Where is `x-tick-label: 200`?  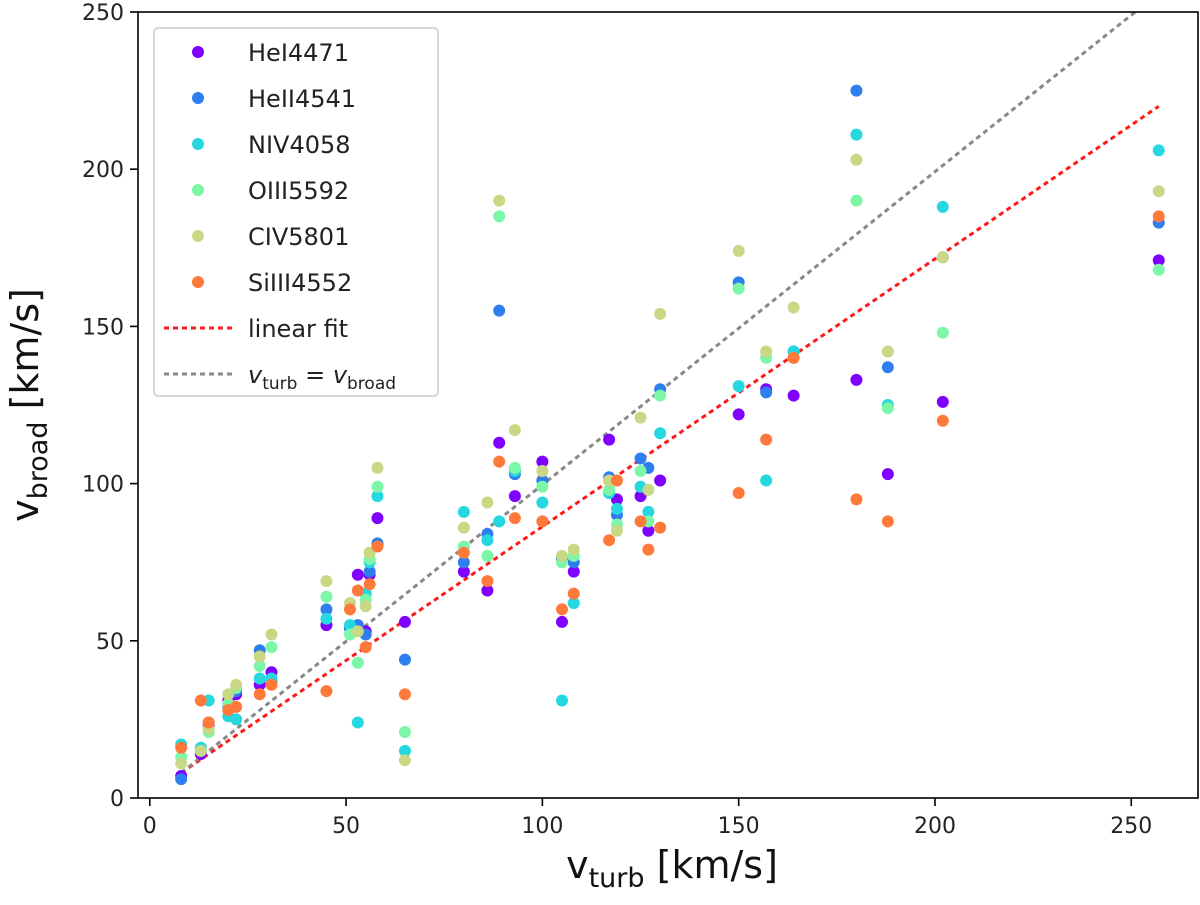
x-tick-label: 200 is located at coordinates (935, 826).